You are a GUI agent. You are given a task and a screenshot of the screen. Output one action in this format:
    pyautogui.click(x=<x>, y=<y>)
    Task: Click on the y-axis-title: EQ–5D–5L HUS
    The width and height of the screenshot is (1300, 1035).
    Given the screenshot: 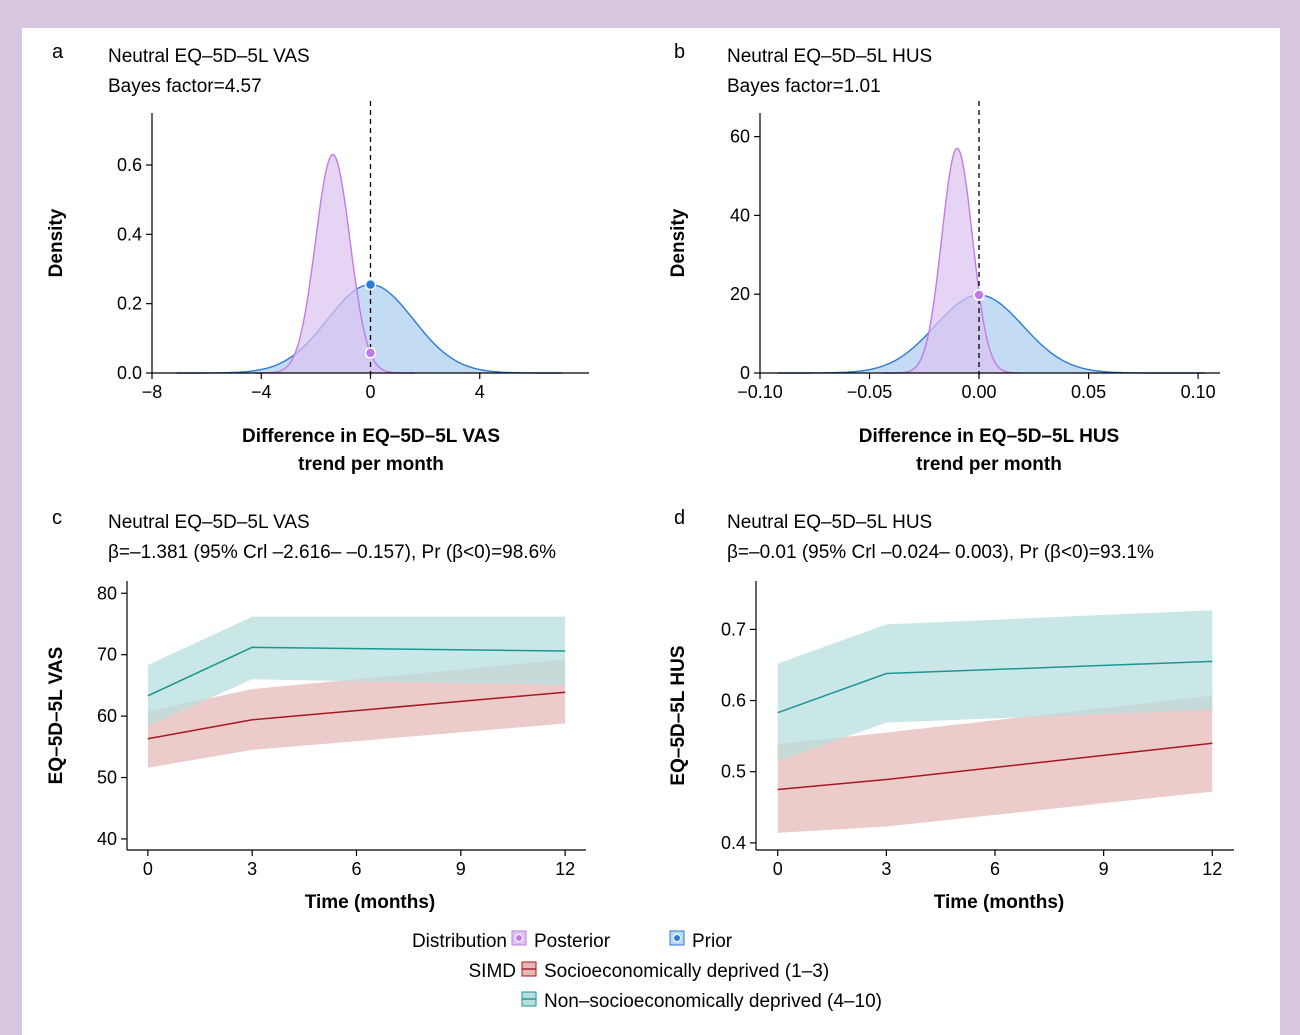 What is the action you would take?
    pyautogui.click(x=678, y=715)
    